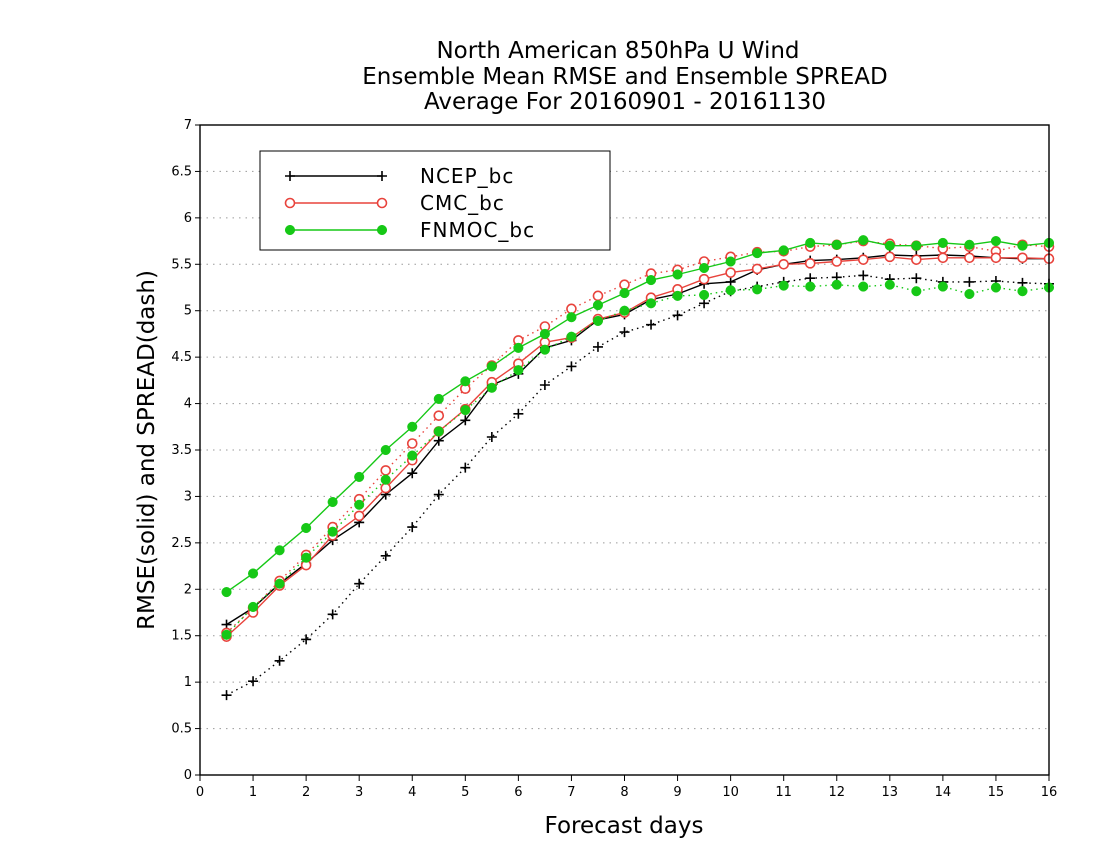 The image size is (1100, 850). Describe the element at coordinates (253, 792) in the screenshot. I see `x-tick-label: 1` at that location.